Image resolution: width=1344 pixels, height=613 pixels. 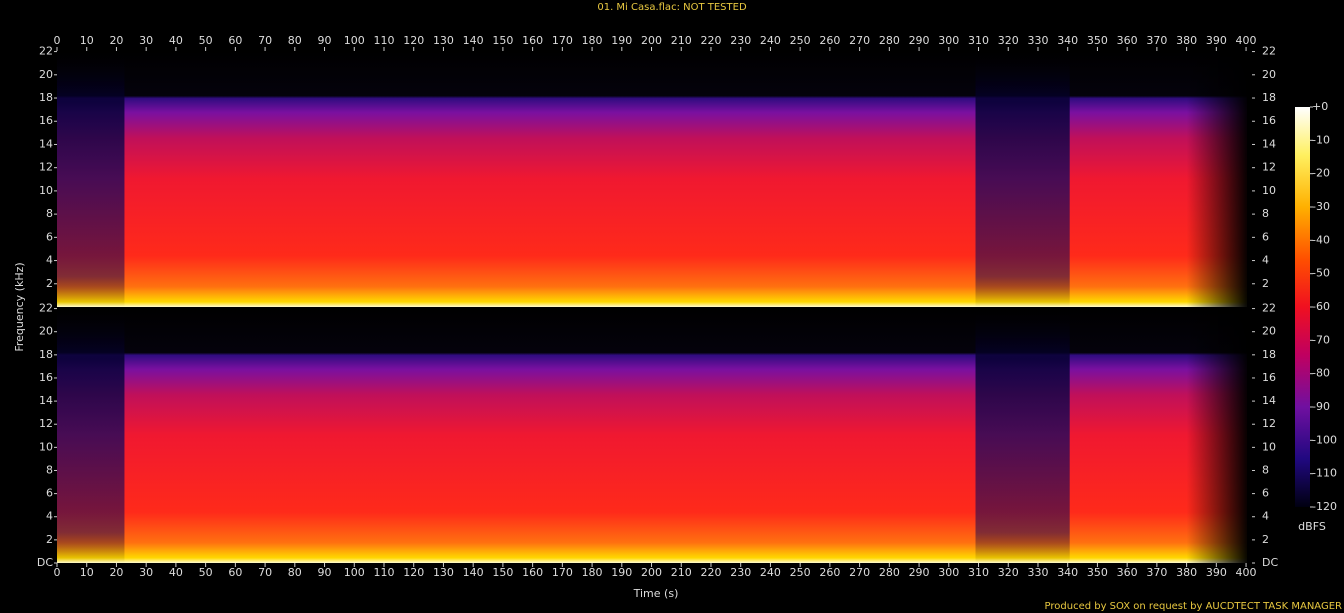 What do you see at coordinates (413, 572) in the screenshot?
I see `x-tick-label: 120` at bounding box center [413, 572].